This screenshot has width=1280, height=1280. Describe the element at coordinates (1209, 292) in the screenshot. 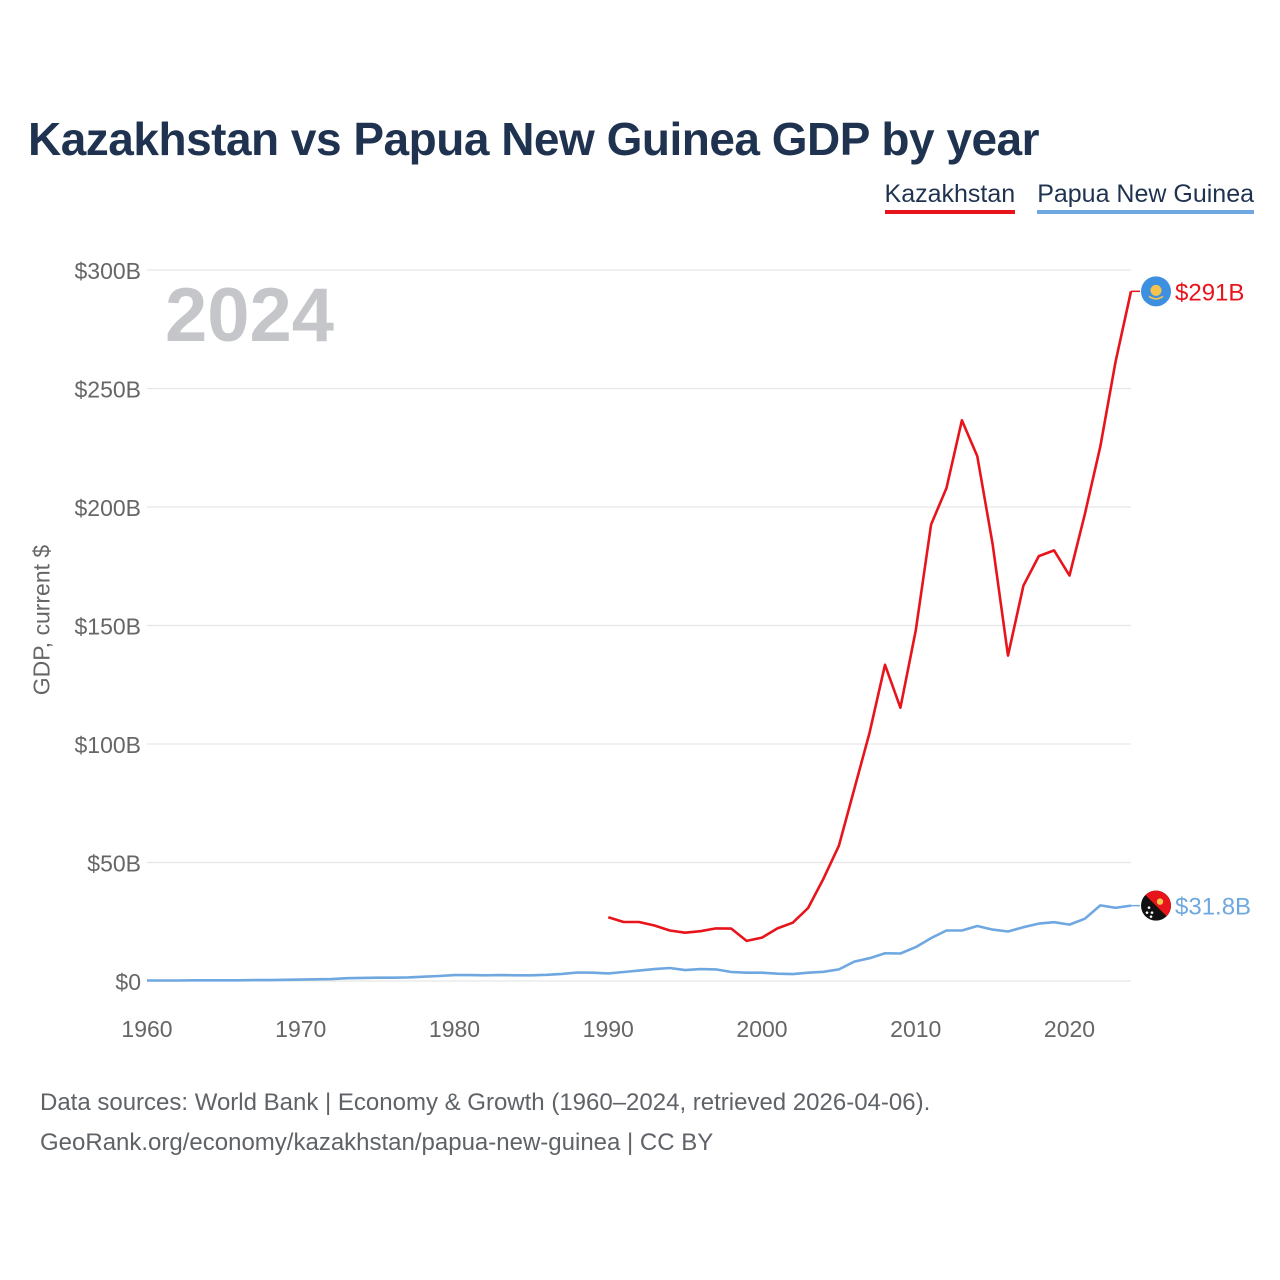

I see `end-value-label: $291B` at that location.